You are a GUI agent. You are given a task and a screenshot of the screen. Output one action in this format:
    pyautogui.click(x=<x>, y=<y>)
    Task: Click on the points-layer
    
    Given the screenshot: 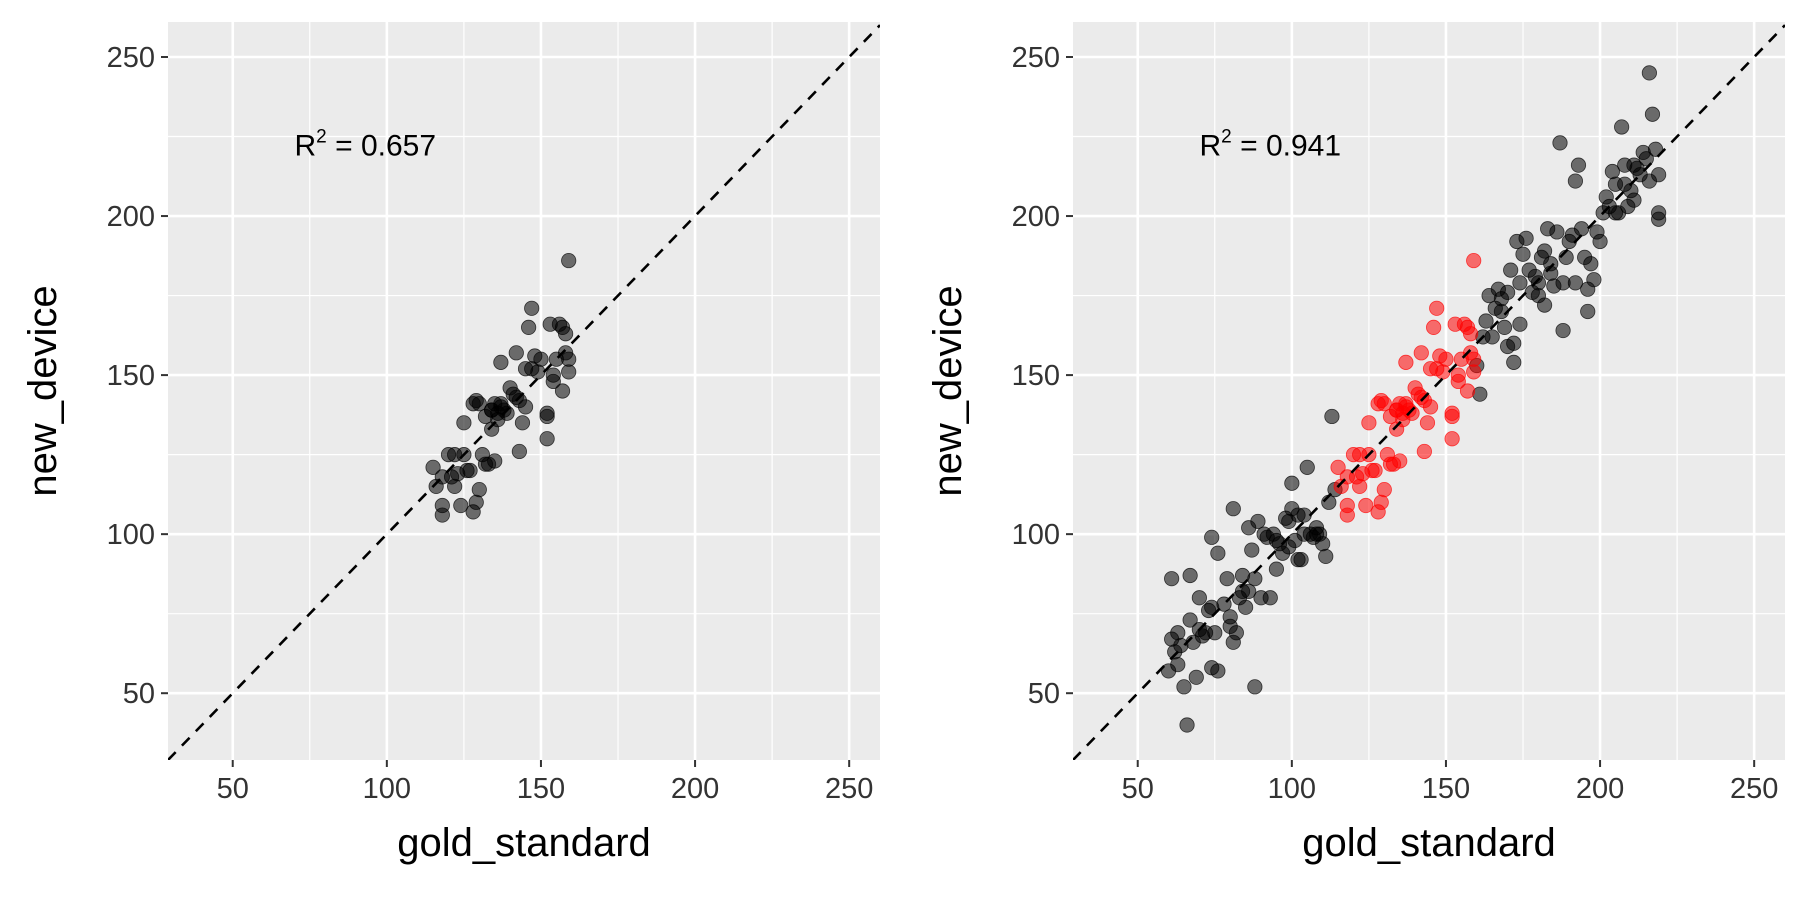 What is the action you would take?
    pyautogui.click(x=501, y=387)
    